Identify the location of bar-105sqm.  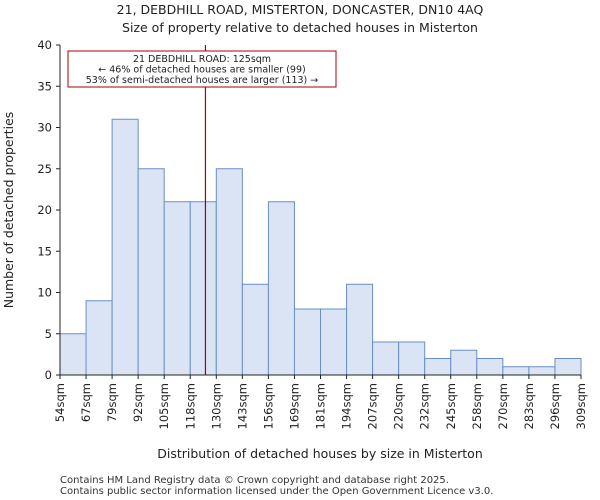
(177, 288).